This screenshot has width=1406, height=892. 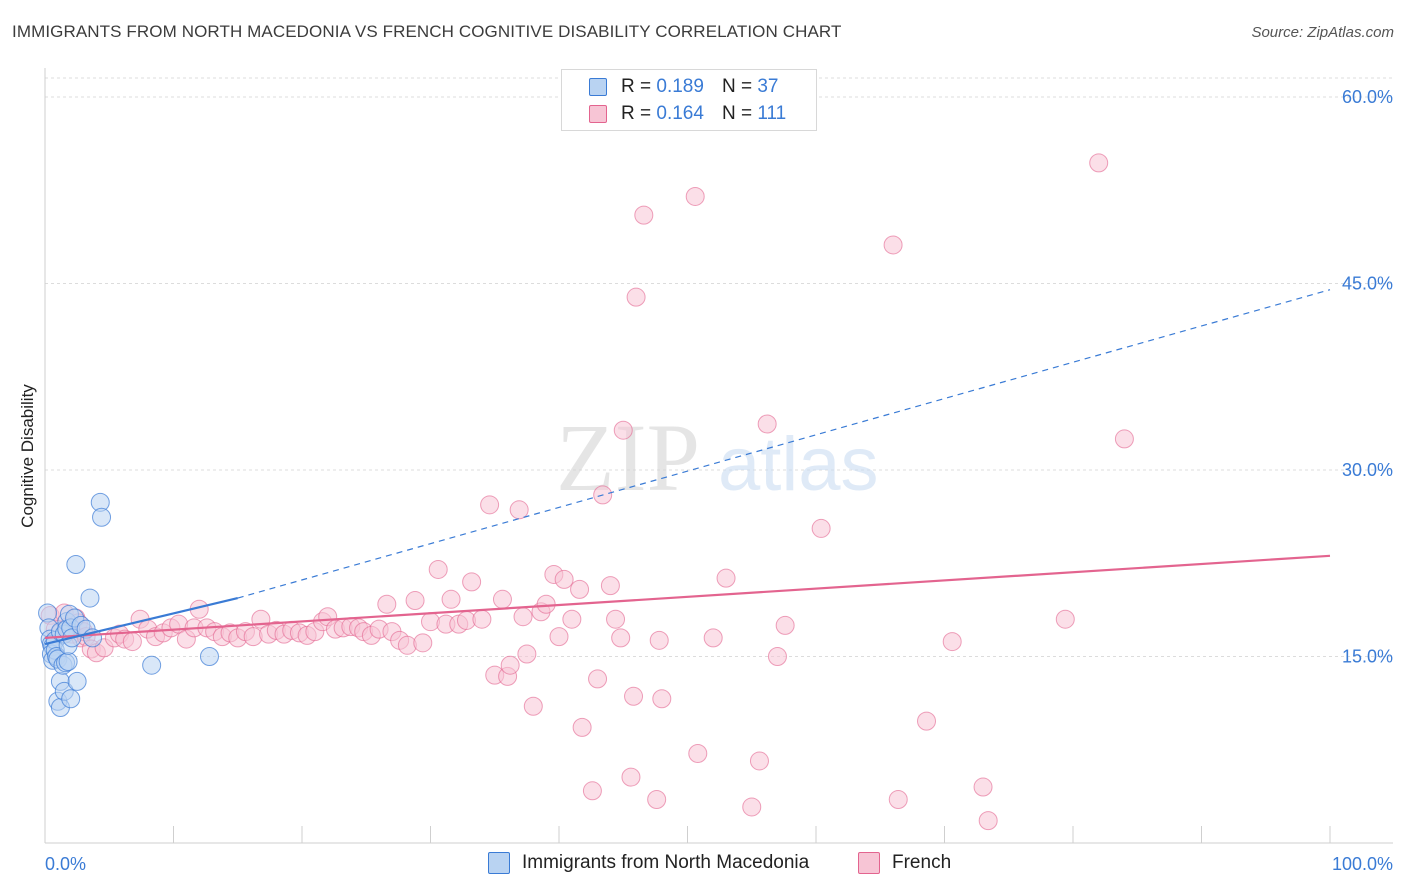 I want to click on legend-r-value: 0.164, so click(x=680, y=113).